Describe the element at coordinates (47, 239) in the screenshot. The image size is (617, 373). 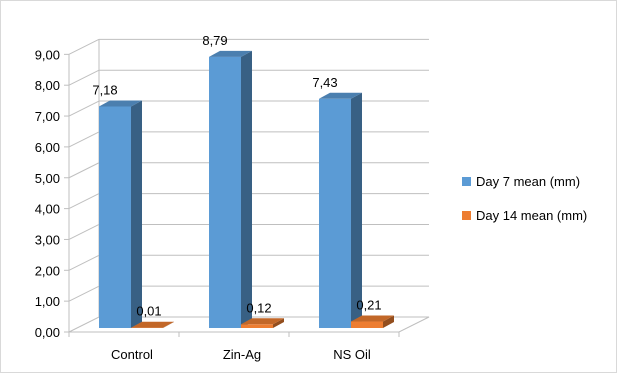
I see `y-tick-label: 3,00` at that location.